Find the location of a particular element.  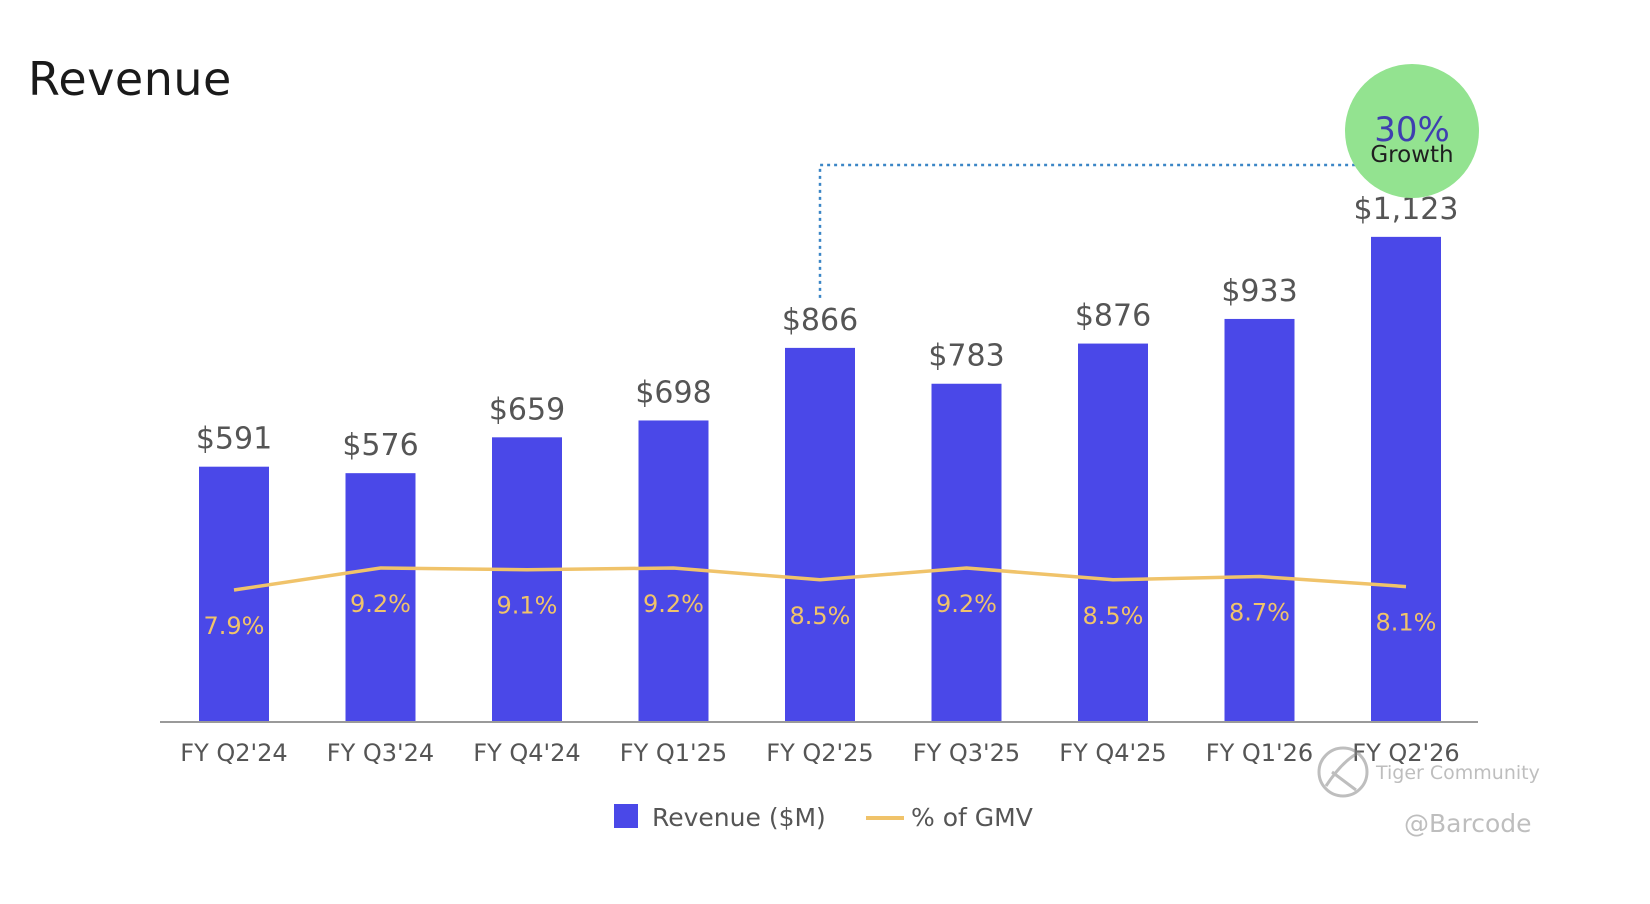

revenue-value-label: $659 is located at coordinates (527, 409).